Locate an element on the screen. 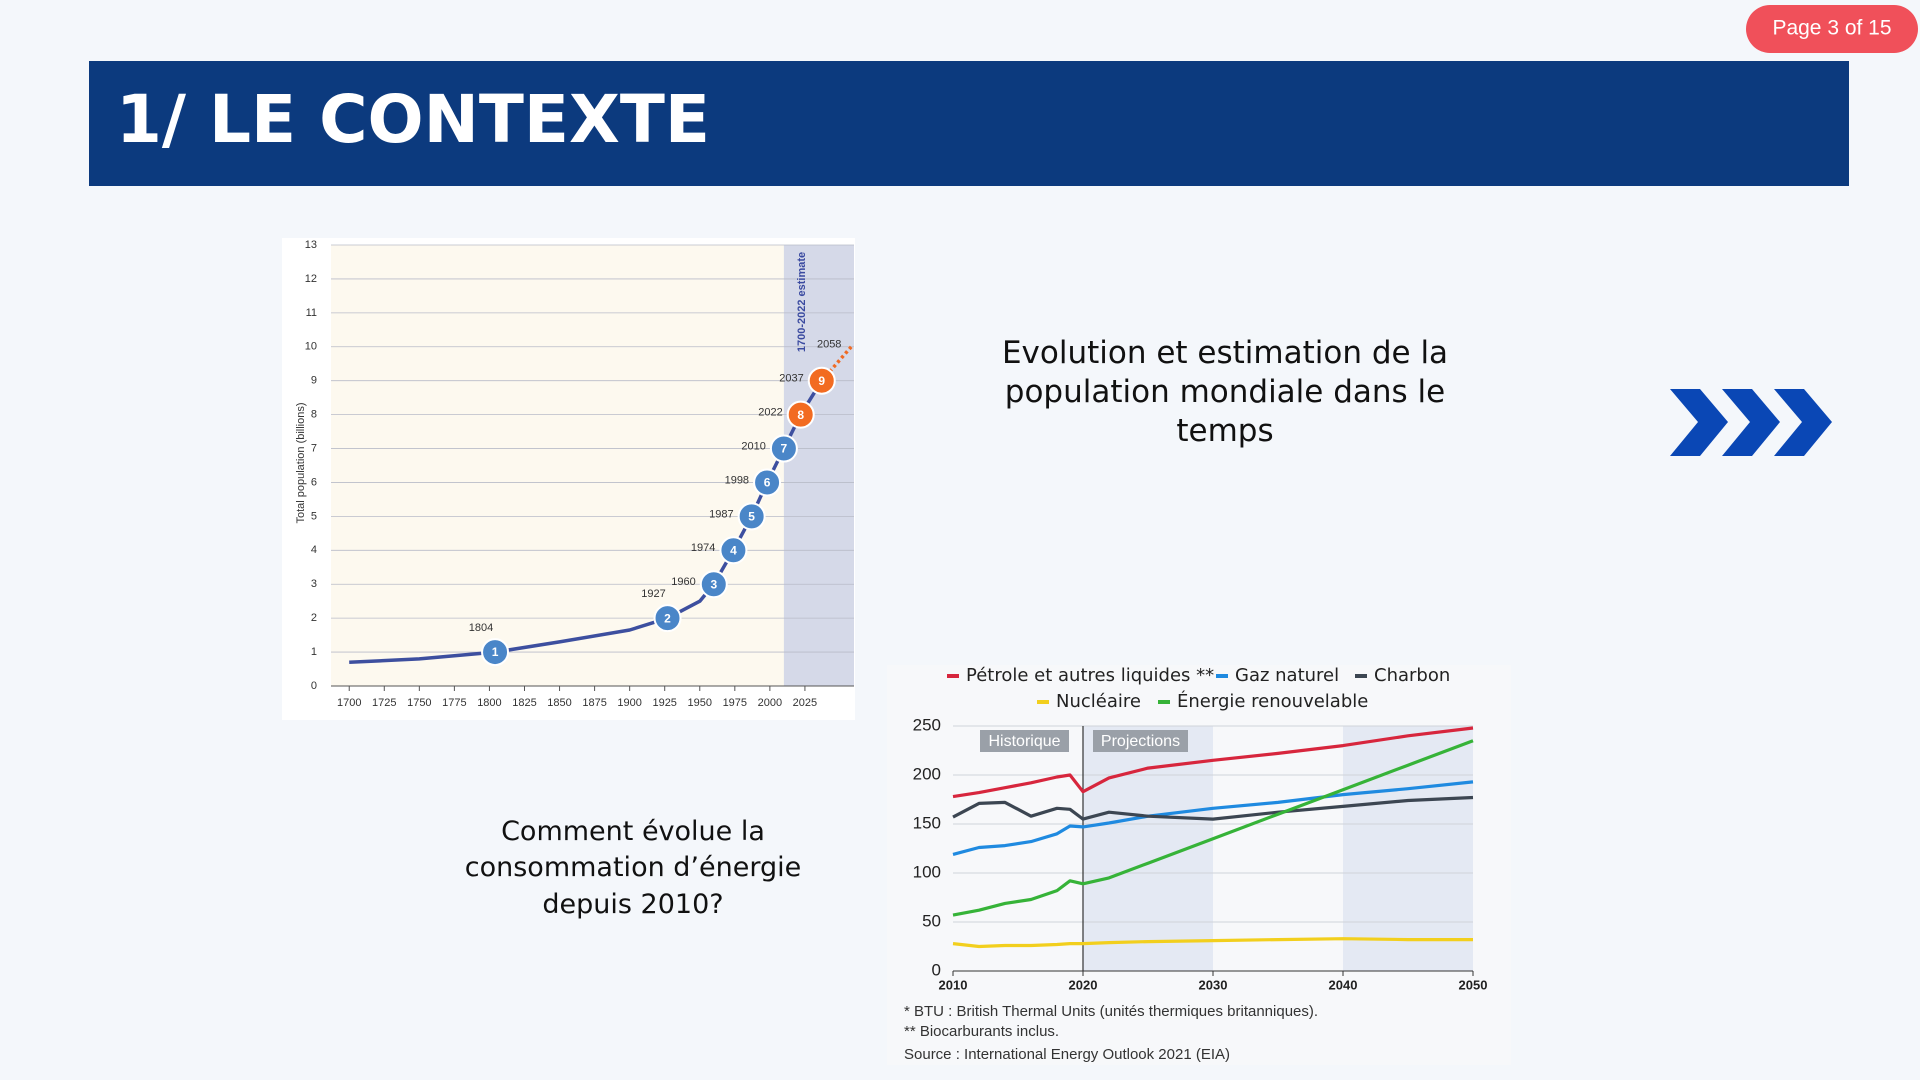 This screenshot has width=1920, height=1080. x-tick-label: 1800 is located at coordinates (489, 703).